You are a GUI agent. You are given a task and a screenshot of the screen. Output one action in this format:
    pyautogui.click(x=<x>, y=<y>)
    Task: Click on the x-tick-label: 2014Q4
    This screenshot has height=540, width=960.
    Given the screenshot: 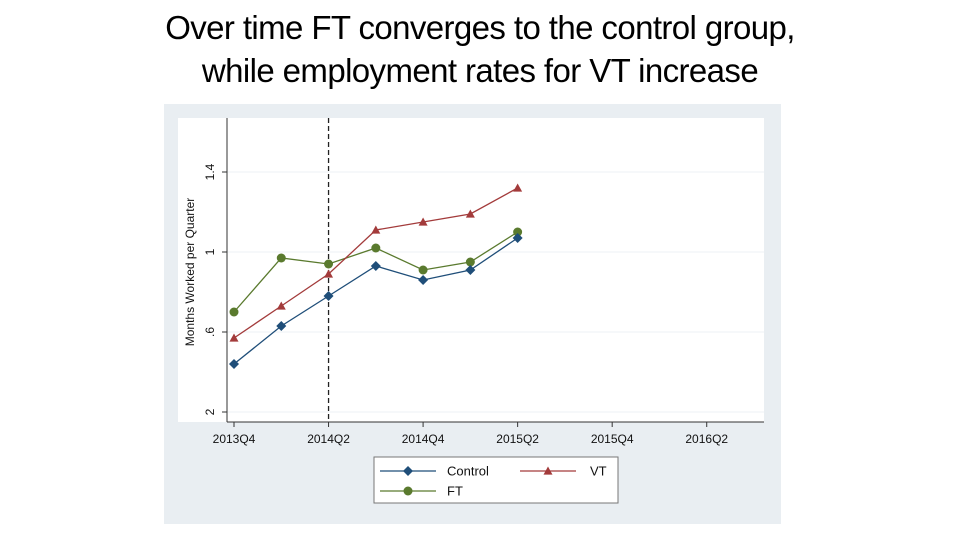 What is the action you would take?
    pyautogui.click(x=423, y=439)
    